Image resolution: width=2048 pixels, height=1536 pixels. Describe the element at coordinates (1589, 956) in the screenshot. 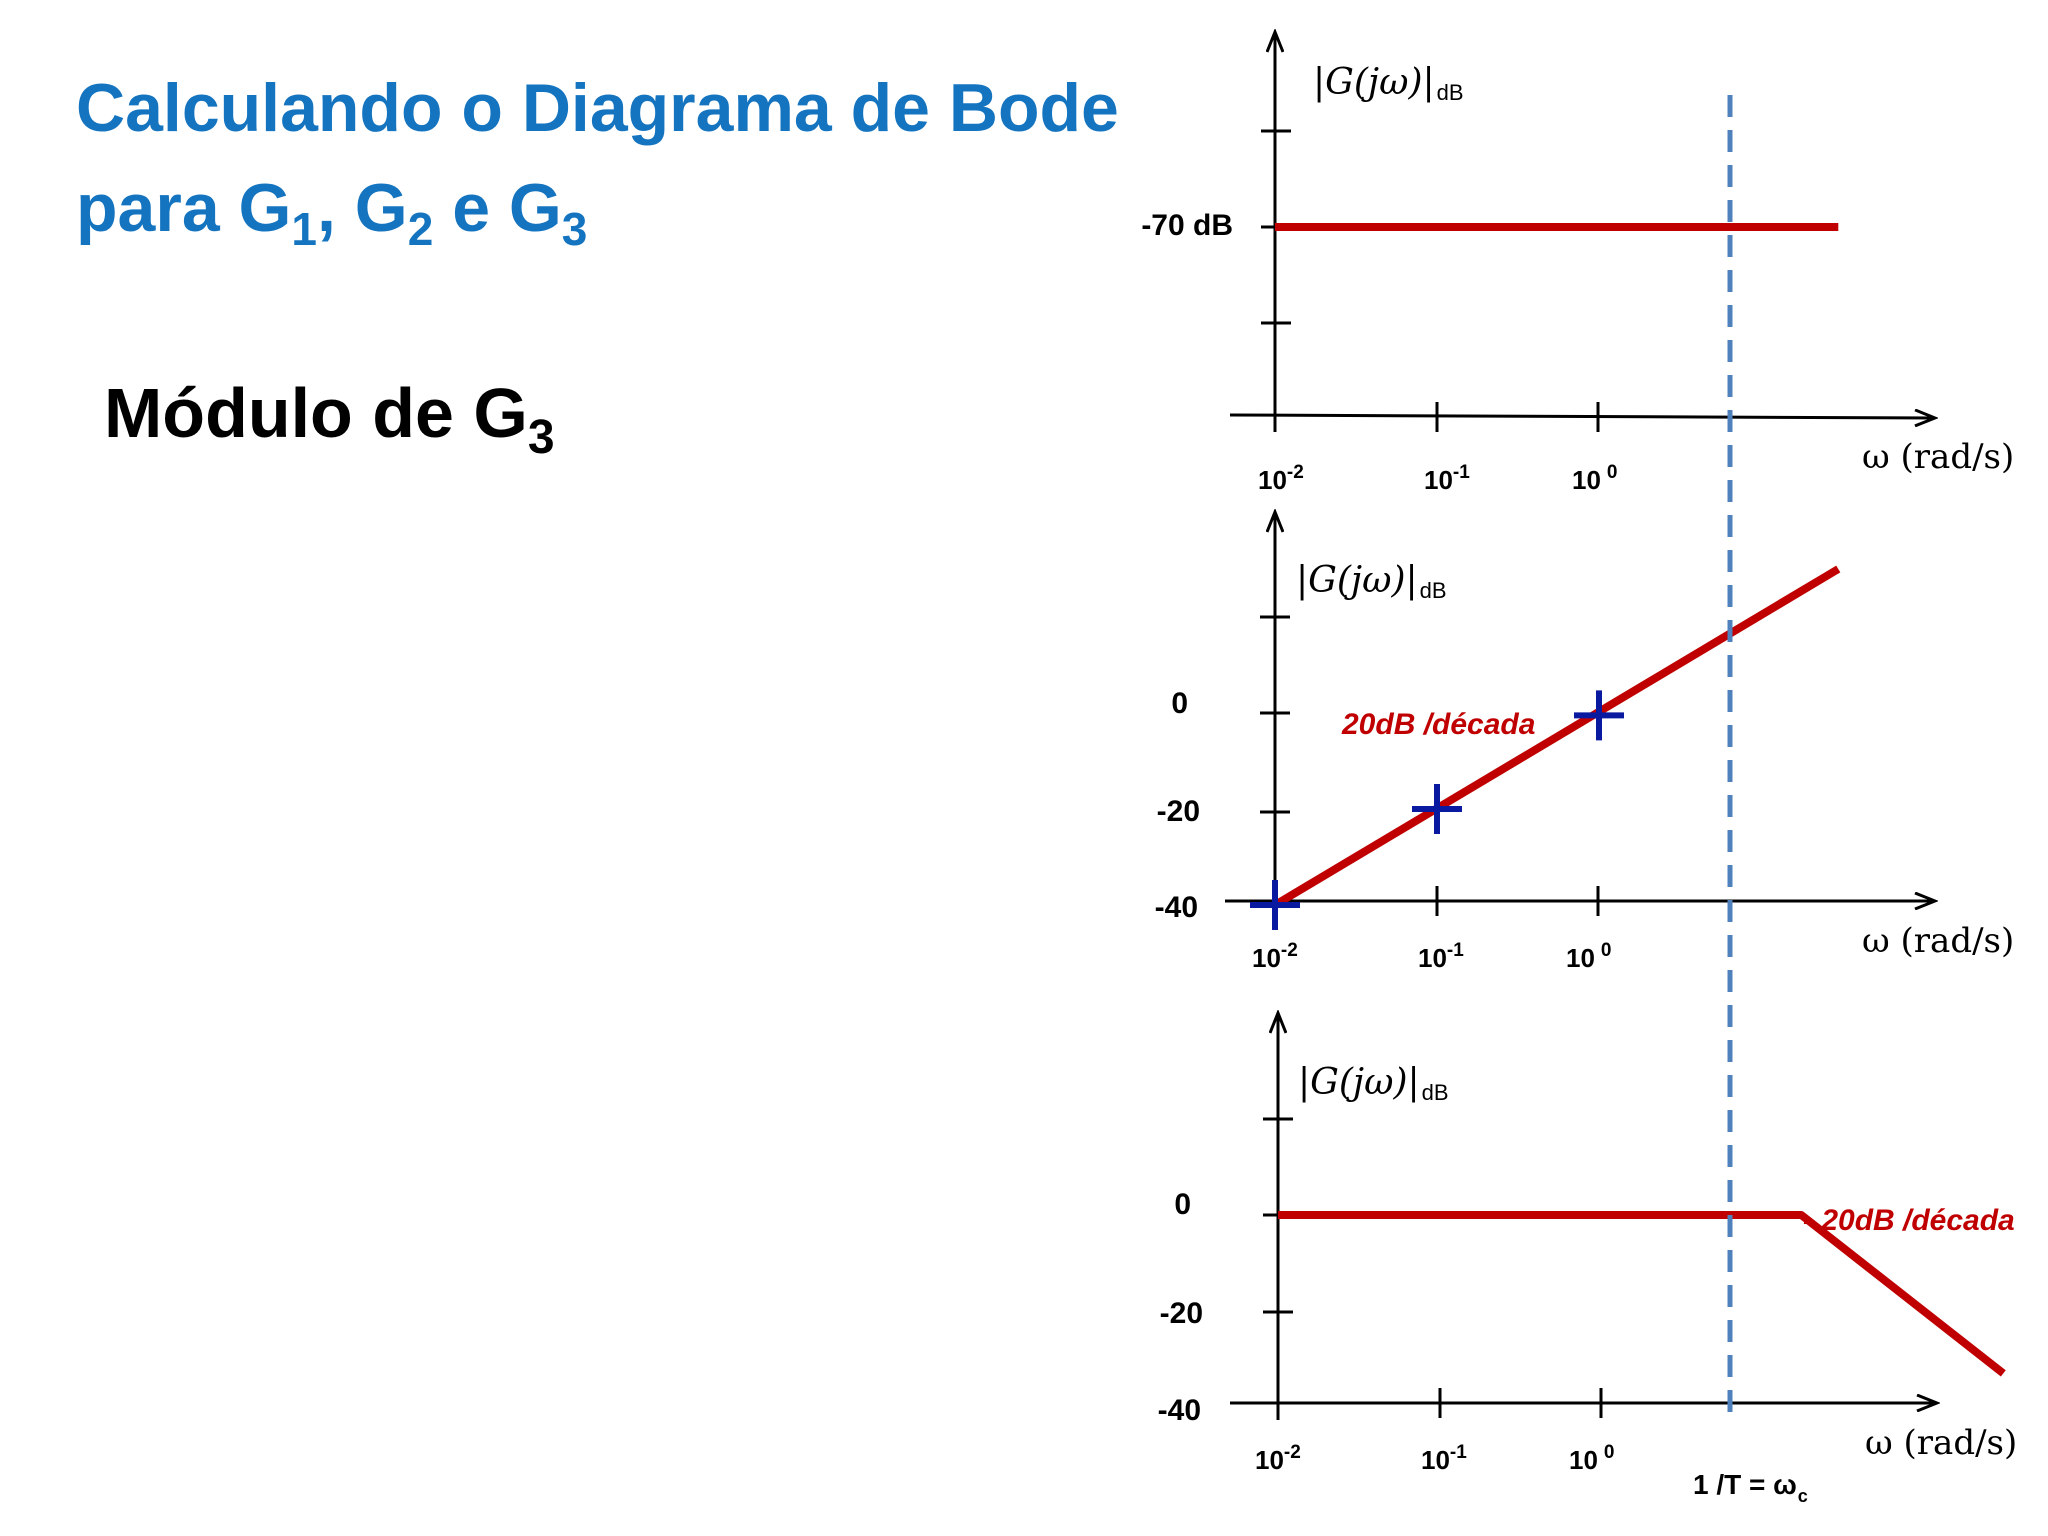

I see `panel-2-x-tick-label: 10 0` at that location.